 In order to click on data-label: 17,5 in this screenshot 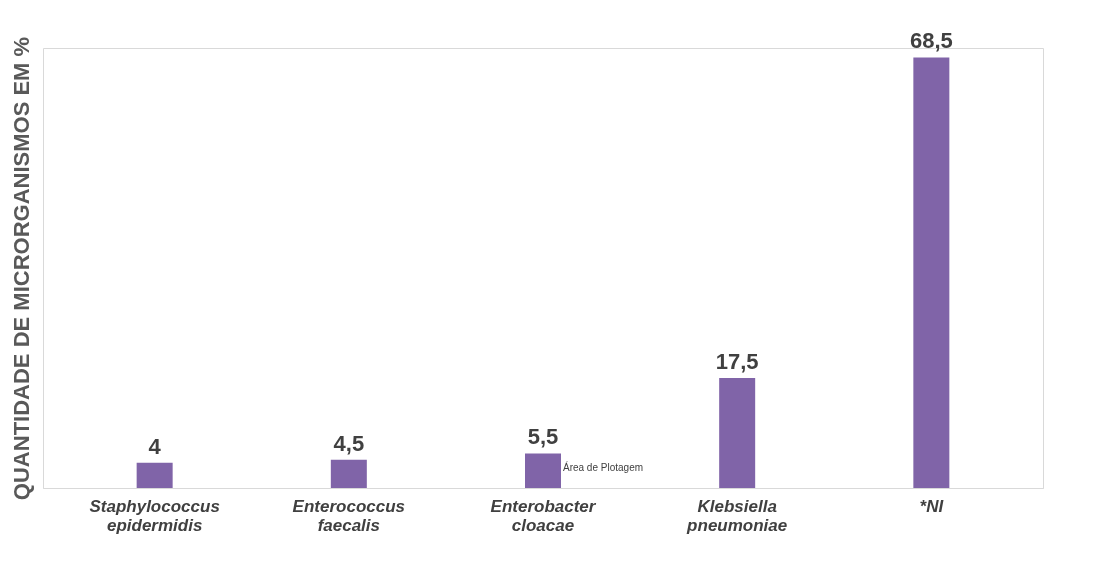, I will do `click(737, 361)`.